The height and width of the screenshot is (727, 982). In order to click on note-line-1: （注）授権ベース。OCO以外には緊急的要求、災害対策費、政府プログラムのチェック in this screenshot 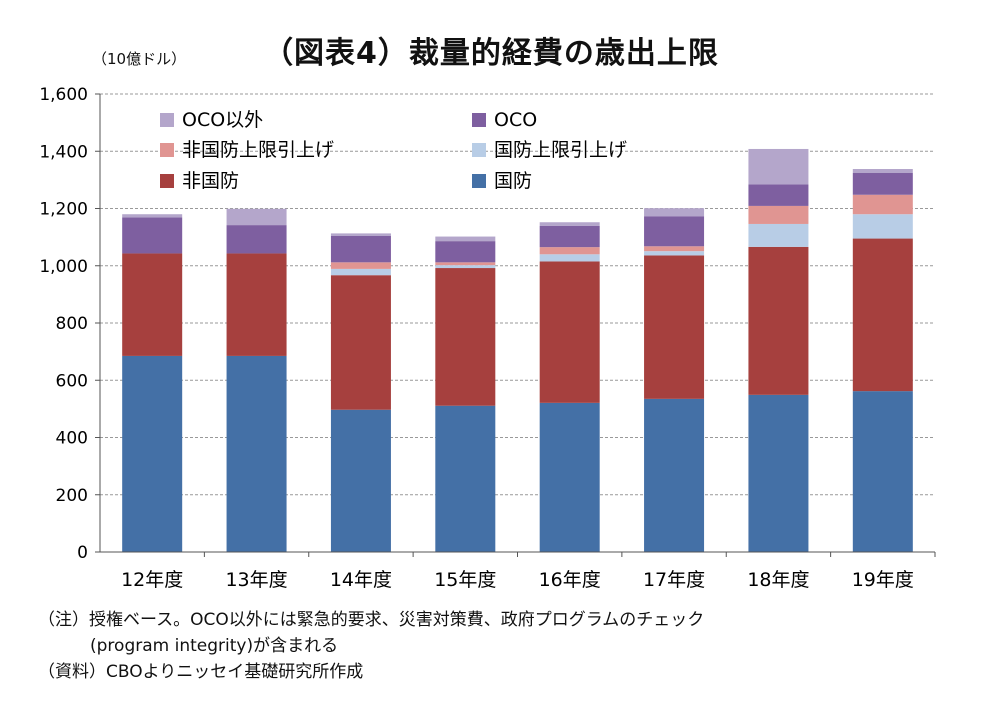, I will do `click(371, 620)`.